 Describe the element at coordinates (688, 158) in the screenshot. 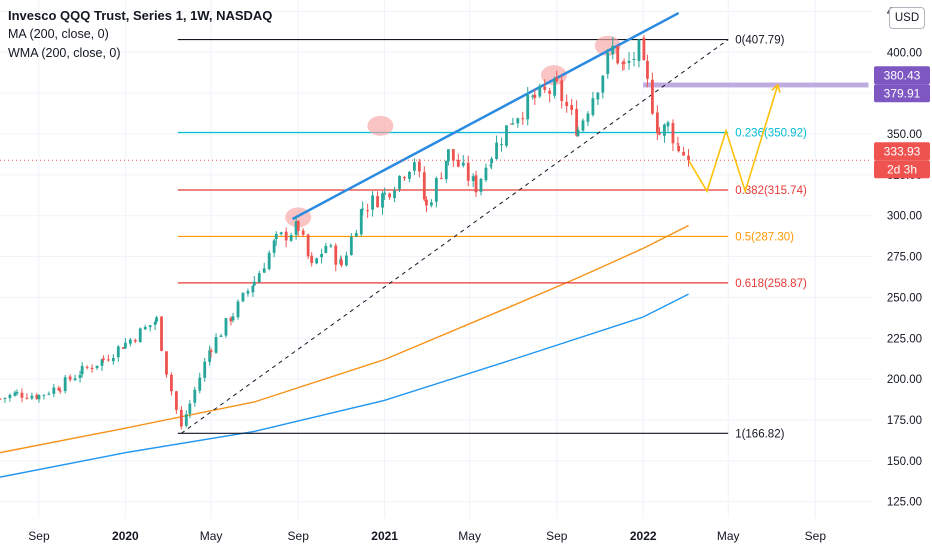

I see `candle-body-last` at that location.